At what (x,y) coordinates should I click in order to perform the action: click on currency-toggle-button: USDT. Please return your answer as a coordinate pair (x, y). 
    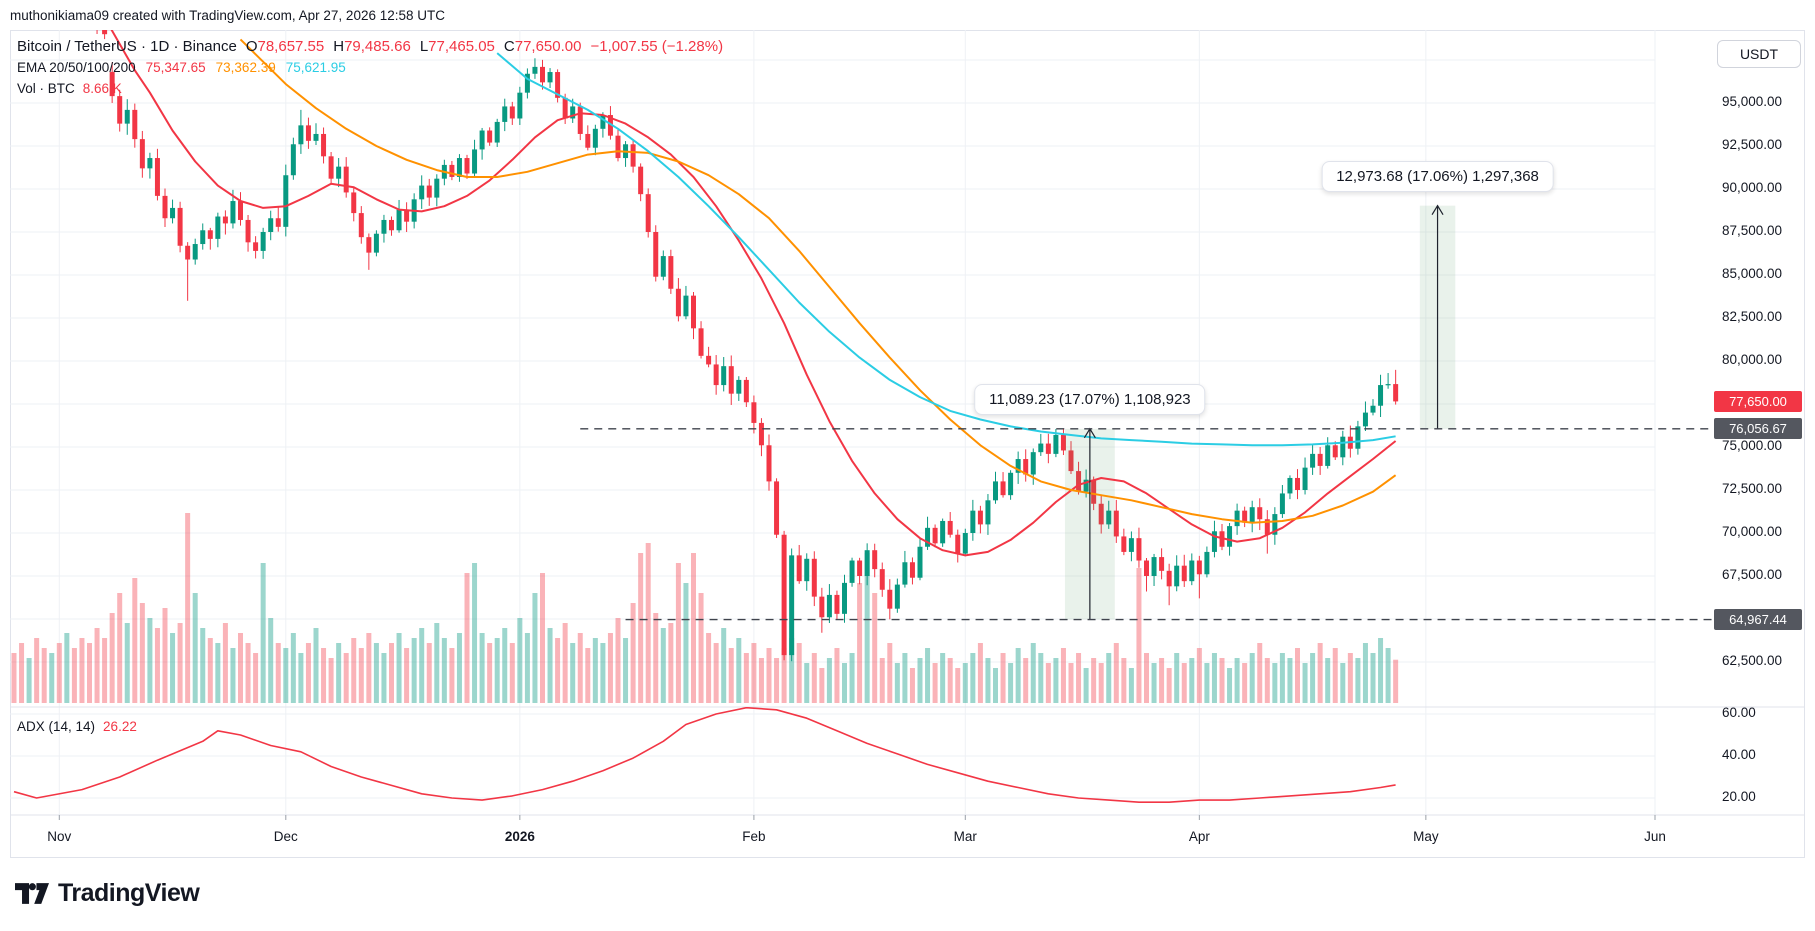
    Looking at the image, I should click on (1759, 54).